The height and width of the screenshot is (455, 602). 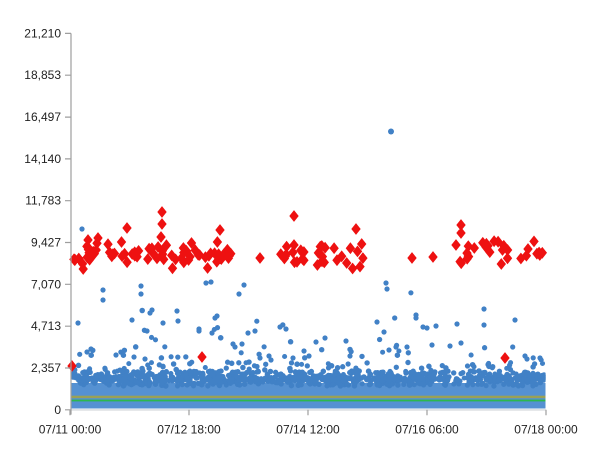 I want to click on svg-text: 2,357, so click(x=46, y=368).